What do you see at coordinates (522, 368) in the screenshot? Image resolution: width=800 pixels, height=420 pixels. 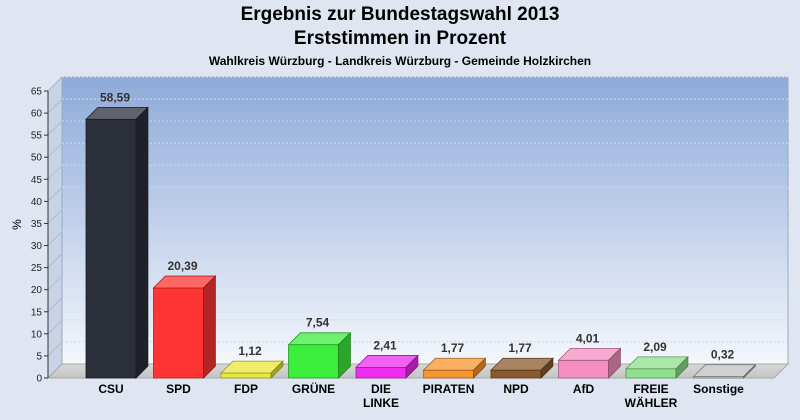 I see `bar-npd` at bounding box center [522, 368].